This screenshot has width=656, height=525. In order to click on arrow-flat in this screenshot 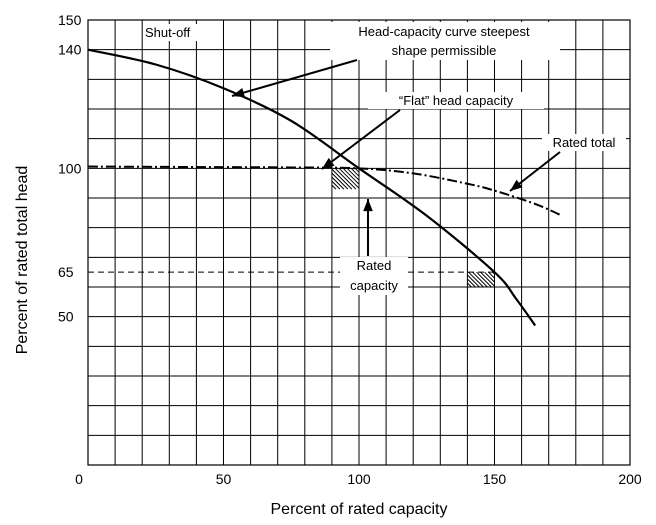, I will do `click(361, 139)`.